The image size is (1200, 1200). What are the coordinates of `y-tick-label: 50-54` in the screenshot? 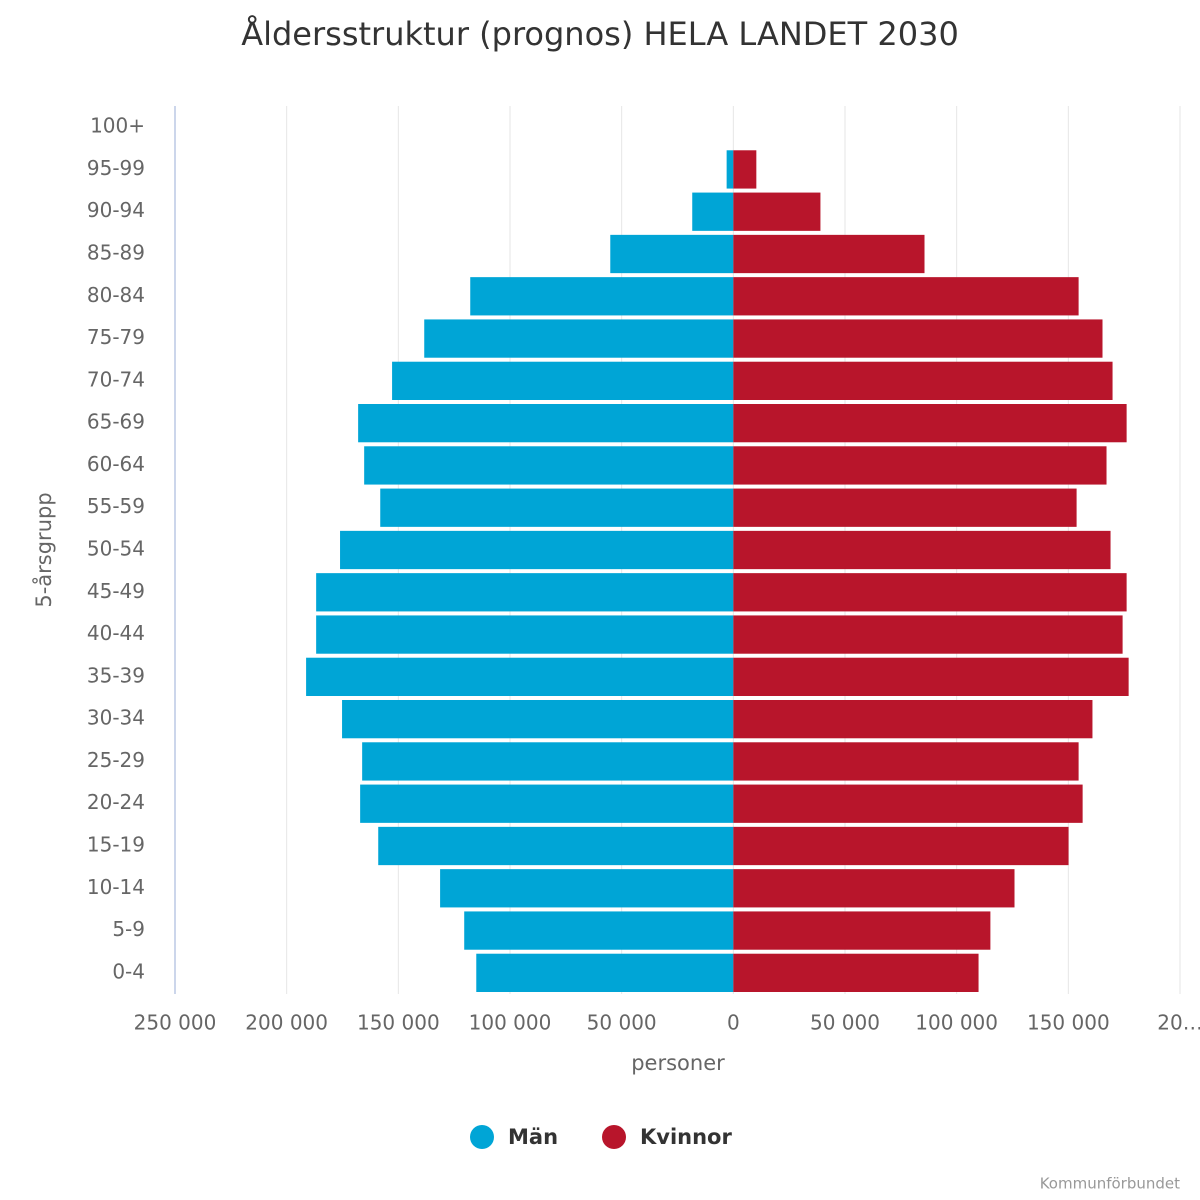 It's located at (116, 549).